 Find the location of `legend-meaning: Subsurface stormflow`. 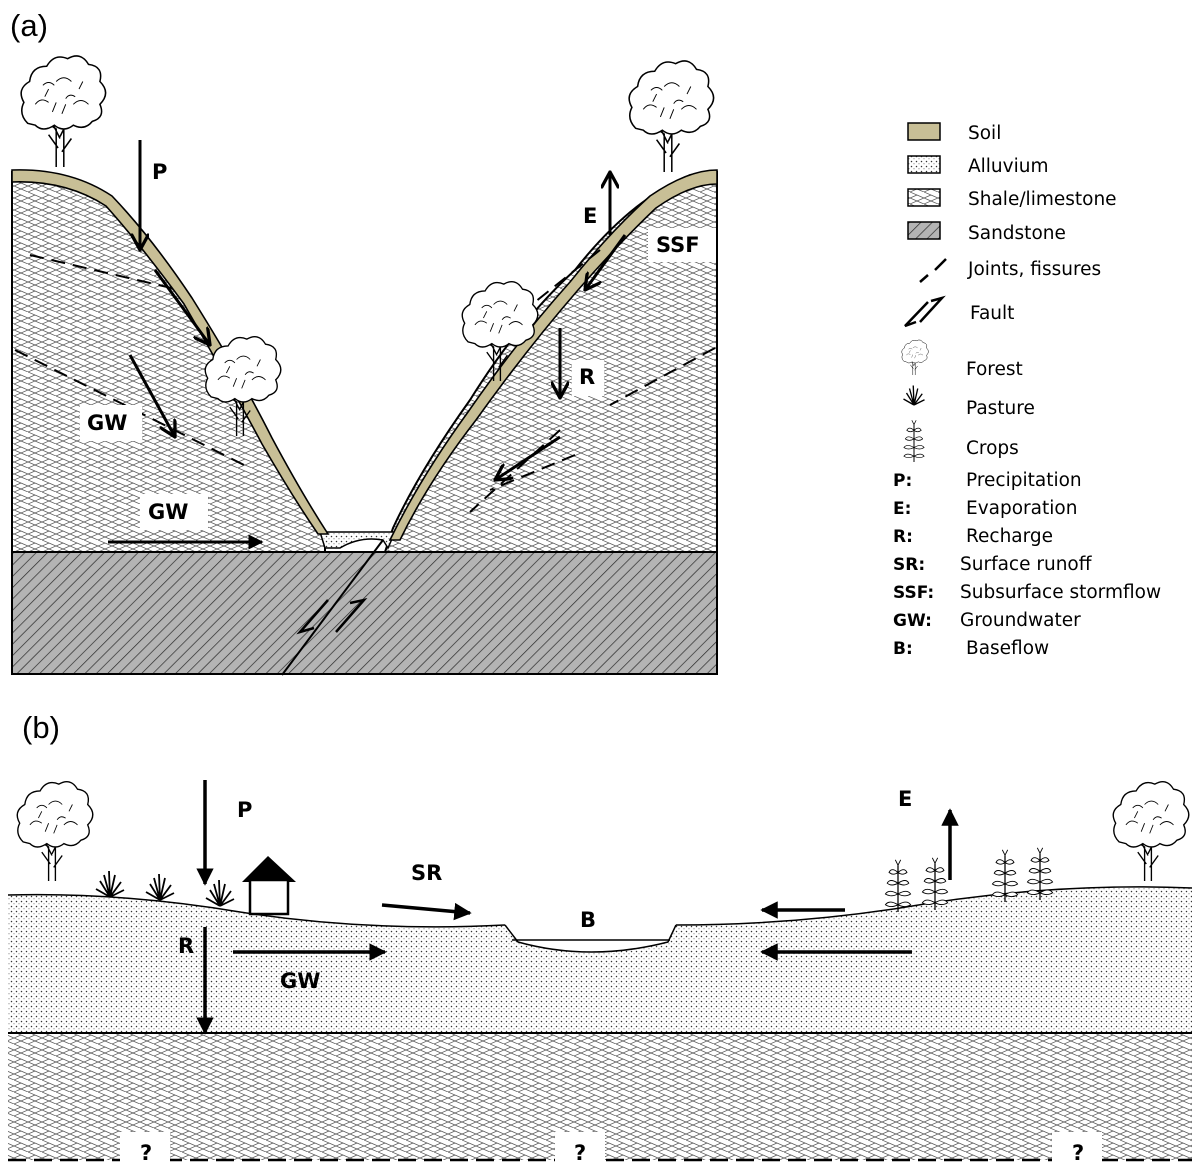

legend-meaning: Subsurface stormflow is located at coordinates (1060, 592).